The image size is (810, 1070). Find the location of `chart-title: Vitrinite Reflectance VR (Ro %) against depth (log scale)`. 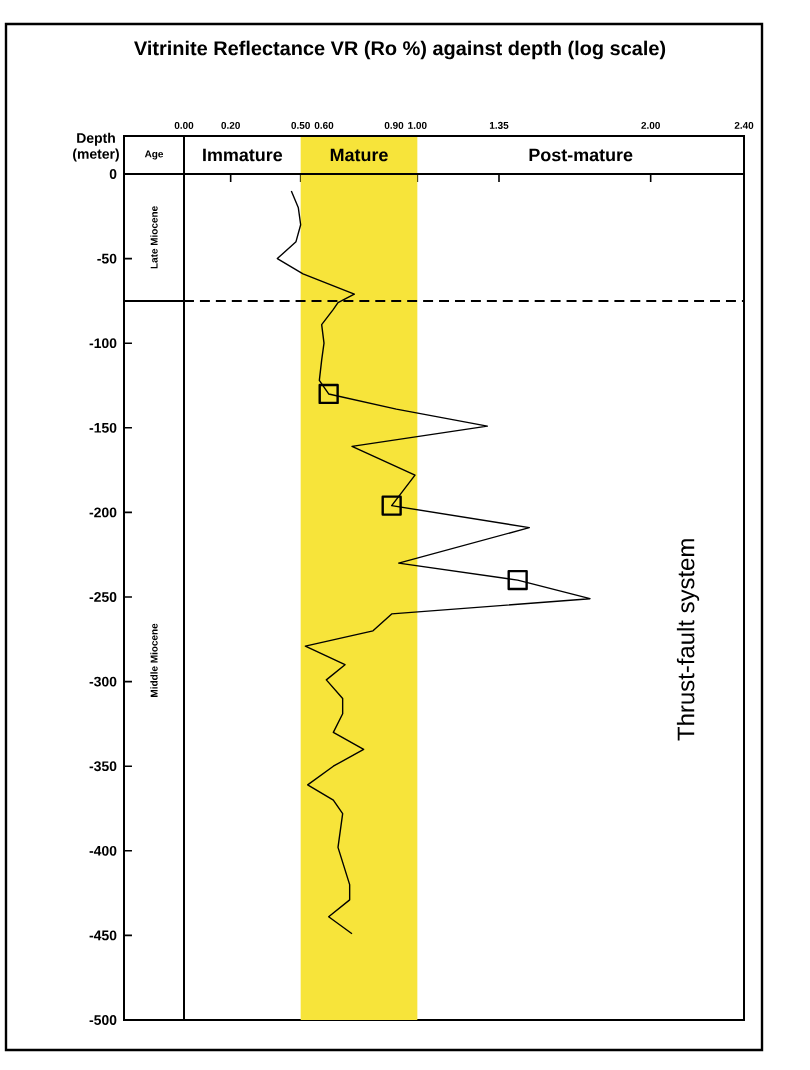

chart-title: Vitrinite Reflectance VR (Ro %) against depth (log scale) is located at coordinates (400, 50).